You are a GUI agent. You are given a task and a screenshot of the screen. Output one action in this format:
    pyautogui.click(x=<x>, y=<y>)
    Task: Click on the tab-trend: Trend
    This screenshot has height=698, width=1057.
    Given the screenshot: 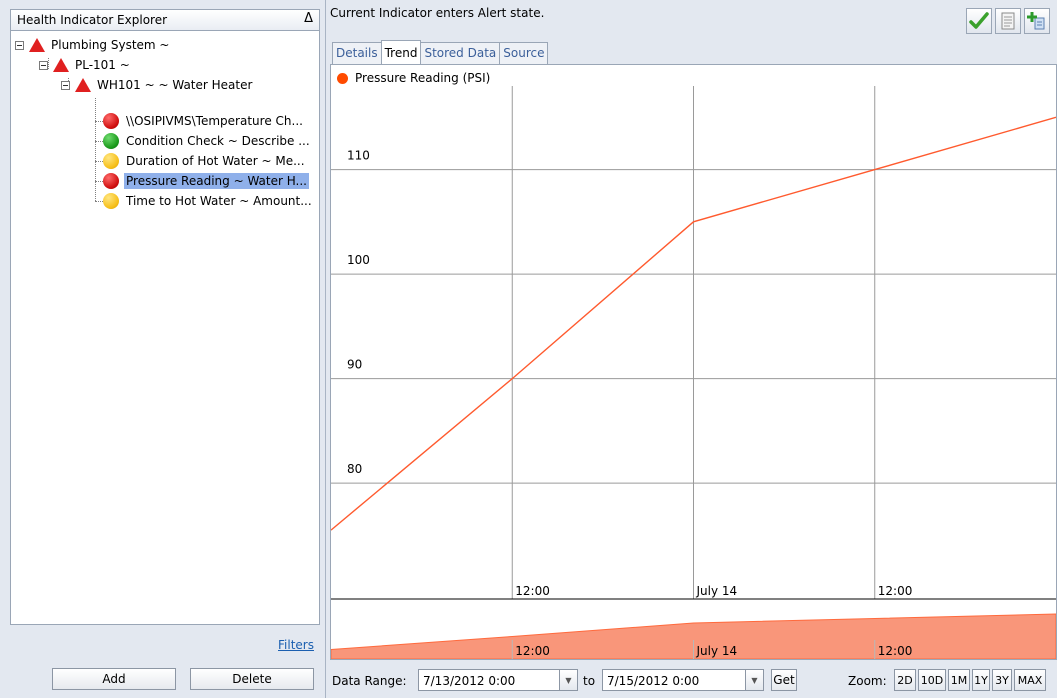 What is the action you would take?
    pyautogui.click(x=401, y=53)
    